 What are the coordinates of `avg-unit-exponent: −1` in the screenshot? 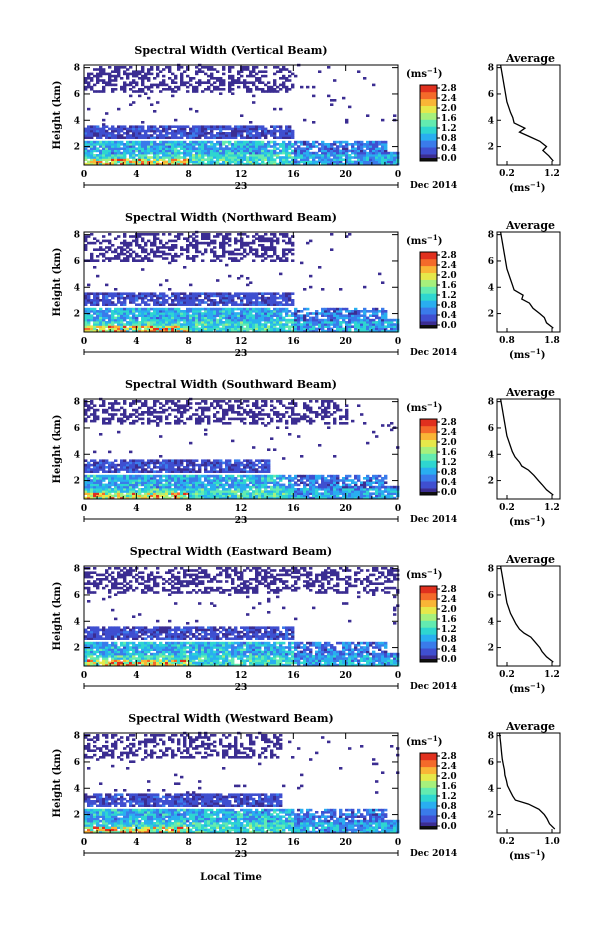 It's located at (535, 351).